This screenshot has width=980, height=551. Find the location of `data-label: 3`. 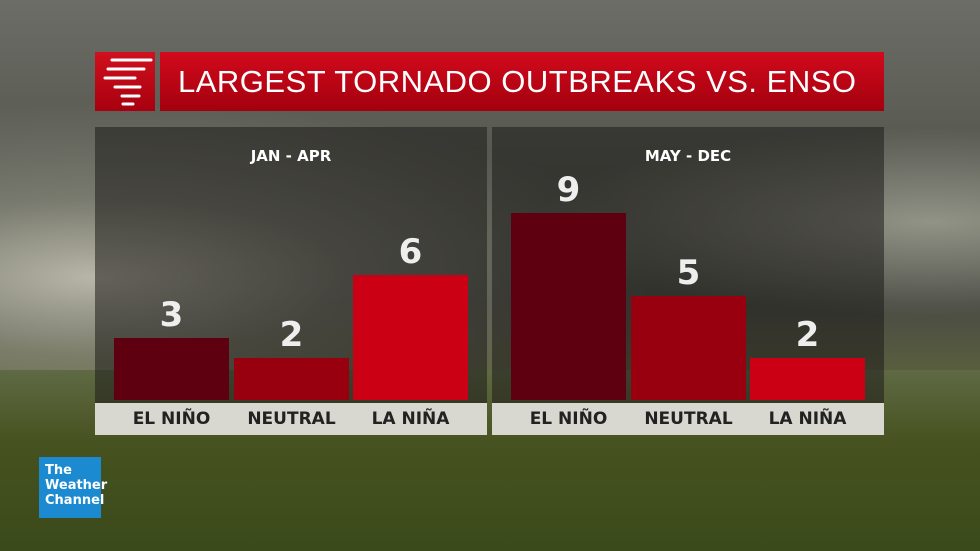

data-label: 3 is located at coordinates (171, 314).